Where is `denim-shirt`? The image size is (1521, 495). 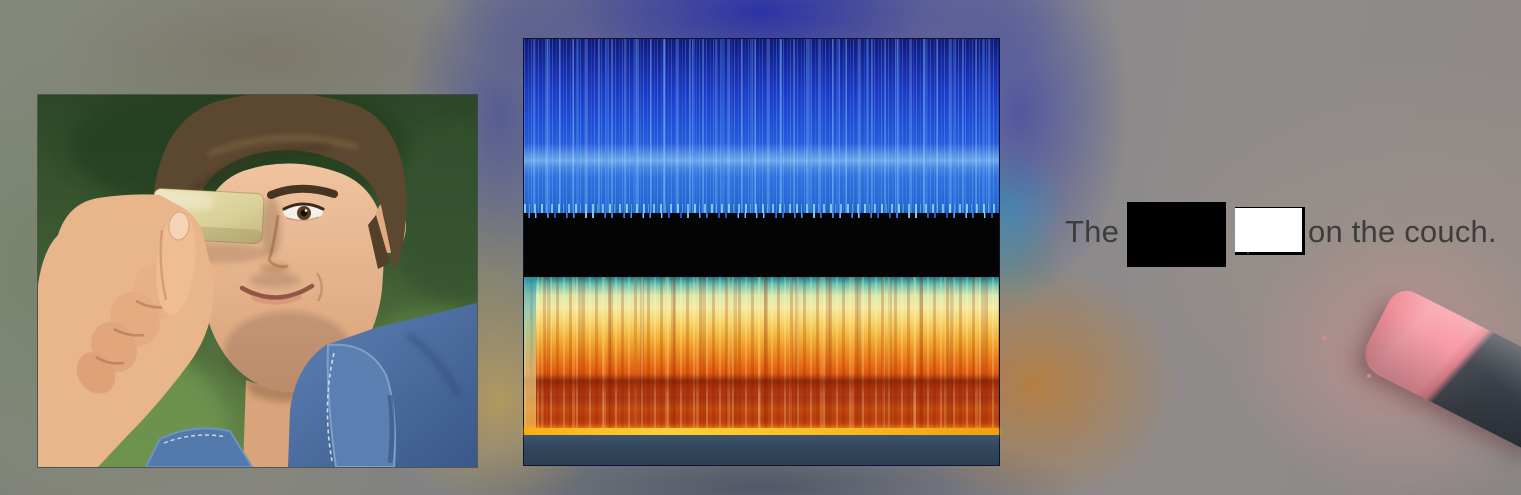
denim-shirt is located at coordinates (310, 385).